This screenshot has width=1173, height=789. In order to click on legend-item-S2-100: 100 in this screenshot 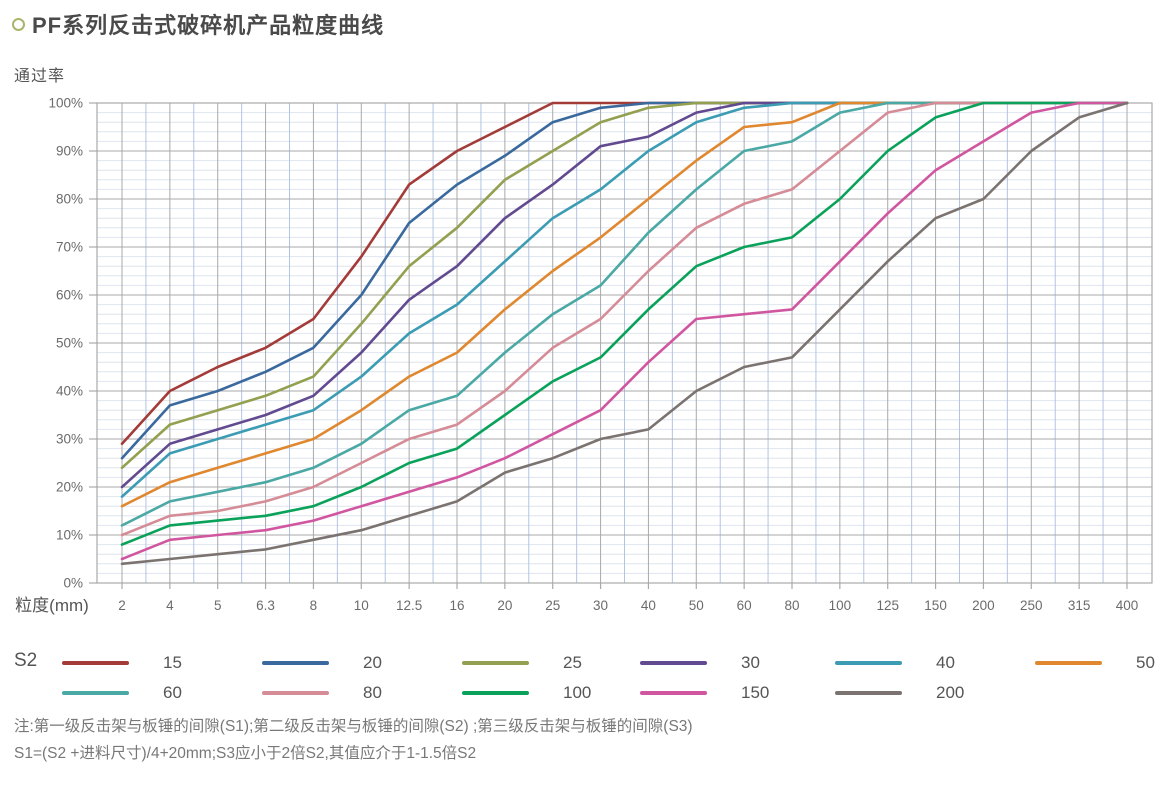, I will do `click(526, 693)`.